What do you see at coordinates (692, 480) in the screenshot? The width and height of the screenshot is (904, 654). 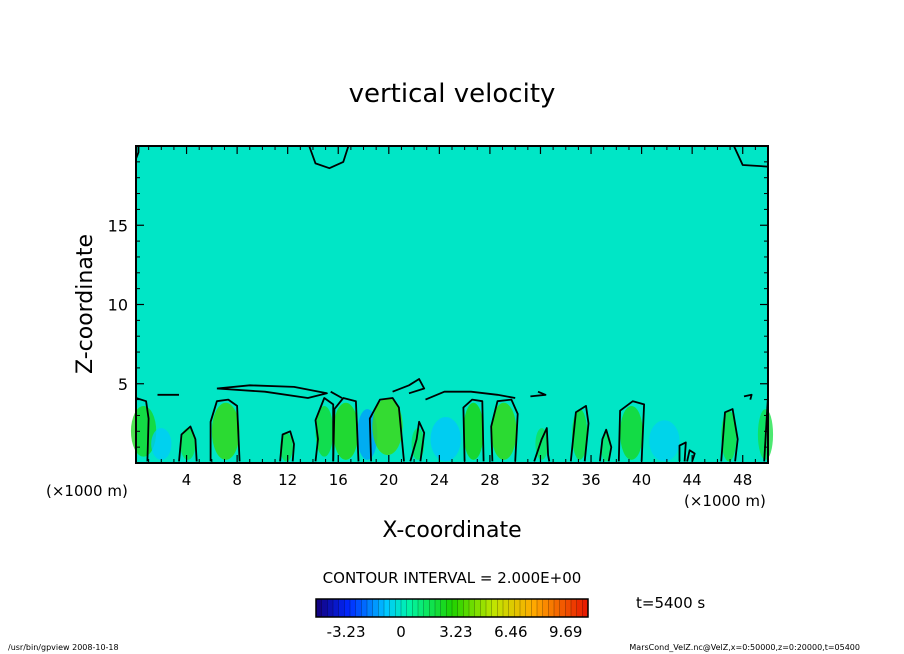 I see `x-tick-label: 44` at bounding box center [692, 480].